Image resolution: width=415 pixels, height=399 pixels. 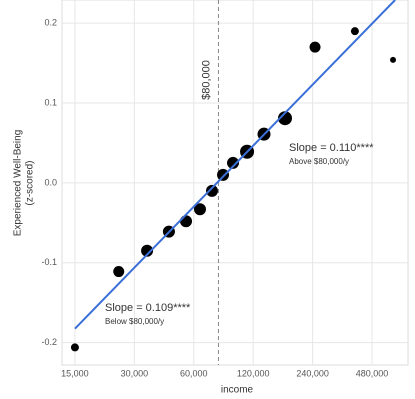 What do you see at coordinates (372, 373) in the screenshot?
I see `x-tick-label: 480,000` at bounding box center [372, 373].